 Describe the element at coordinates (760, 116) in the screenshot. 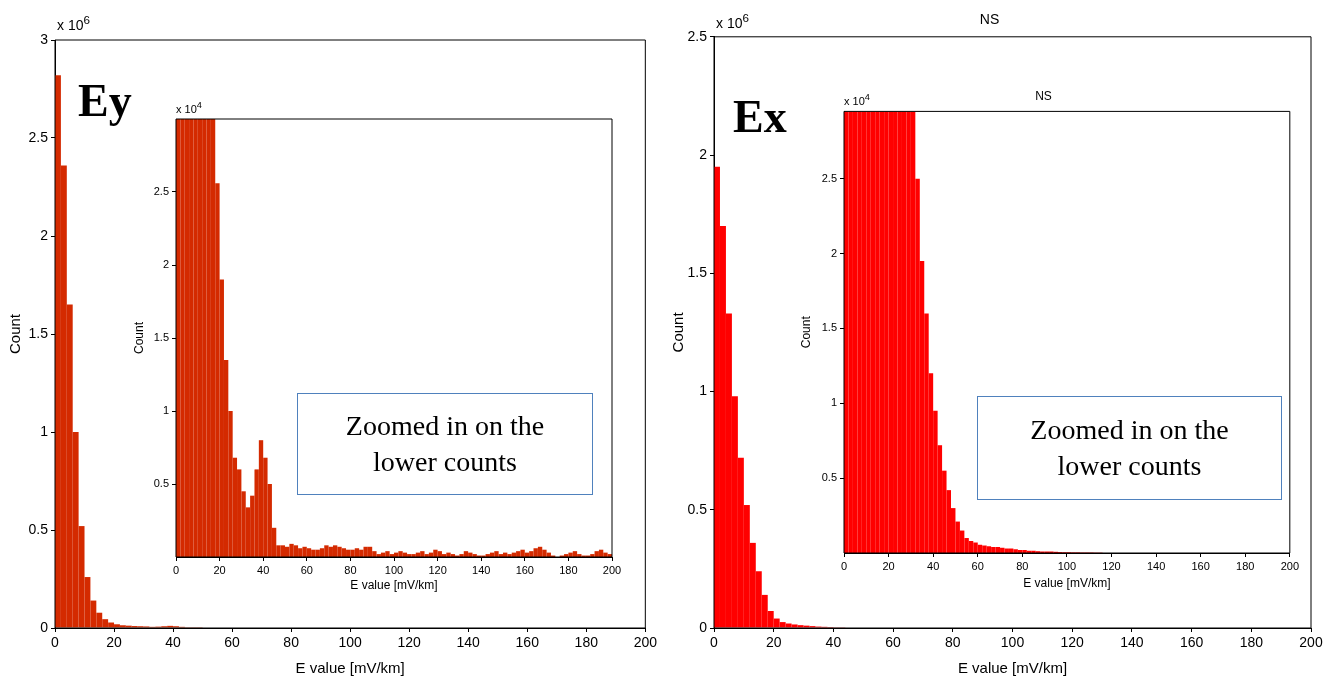

I see `annotation: Ex` at that location.